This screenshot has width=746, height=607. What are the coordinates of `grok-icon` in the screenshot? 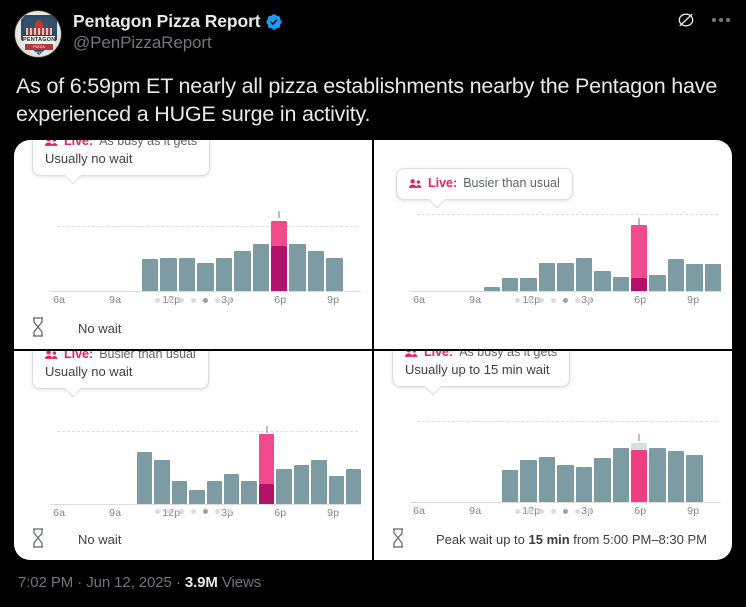 It's located at (686, 20).